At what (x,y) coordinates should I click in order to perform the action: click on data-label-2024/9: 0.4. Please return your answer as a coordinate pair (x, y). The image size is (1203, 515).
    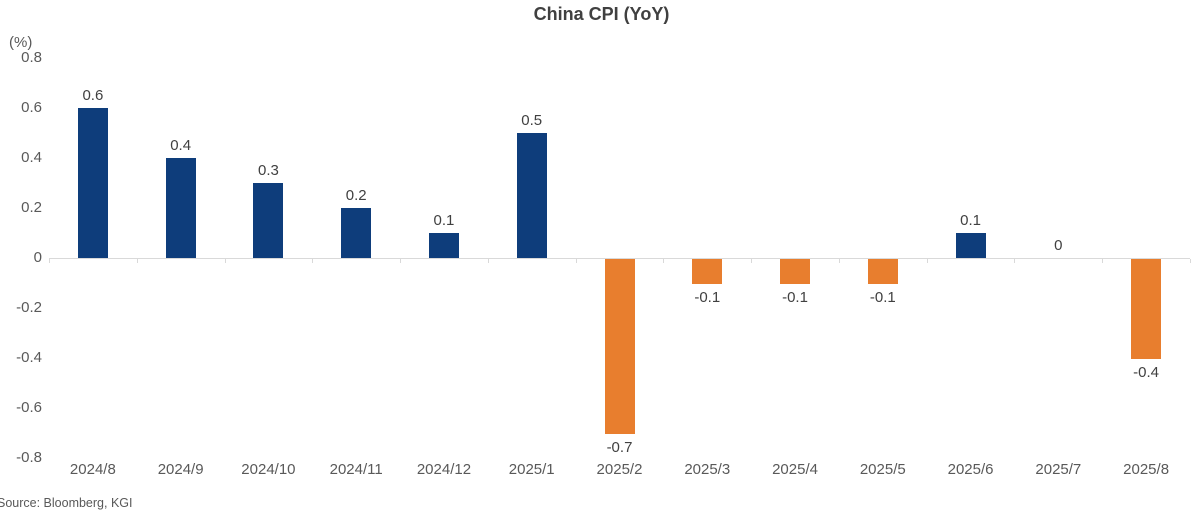
    Looking at the image, I should click on (181, 145).